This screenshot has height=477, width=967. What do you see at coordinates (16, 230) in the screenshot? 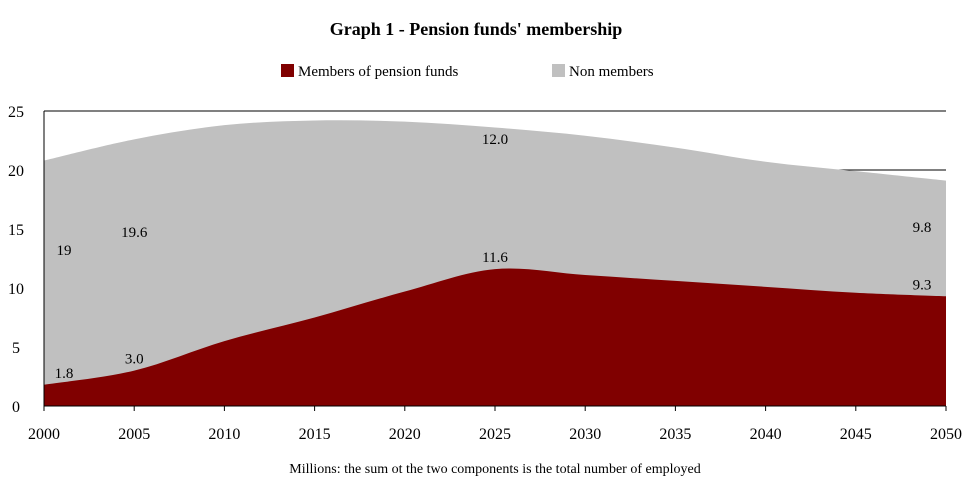
I see `y-tick-label-15: 15` at bounding box center [16, 230].